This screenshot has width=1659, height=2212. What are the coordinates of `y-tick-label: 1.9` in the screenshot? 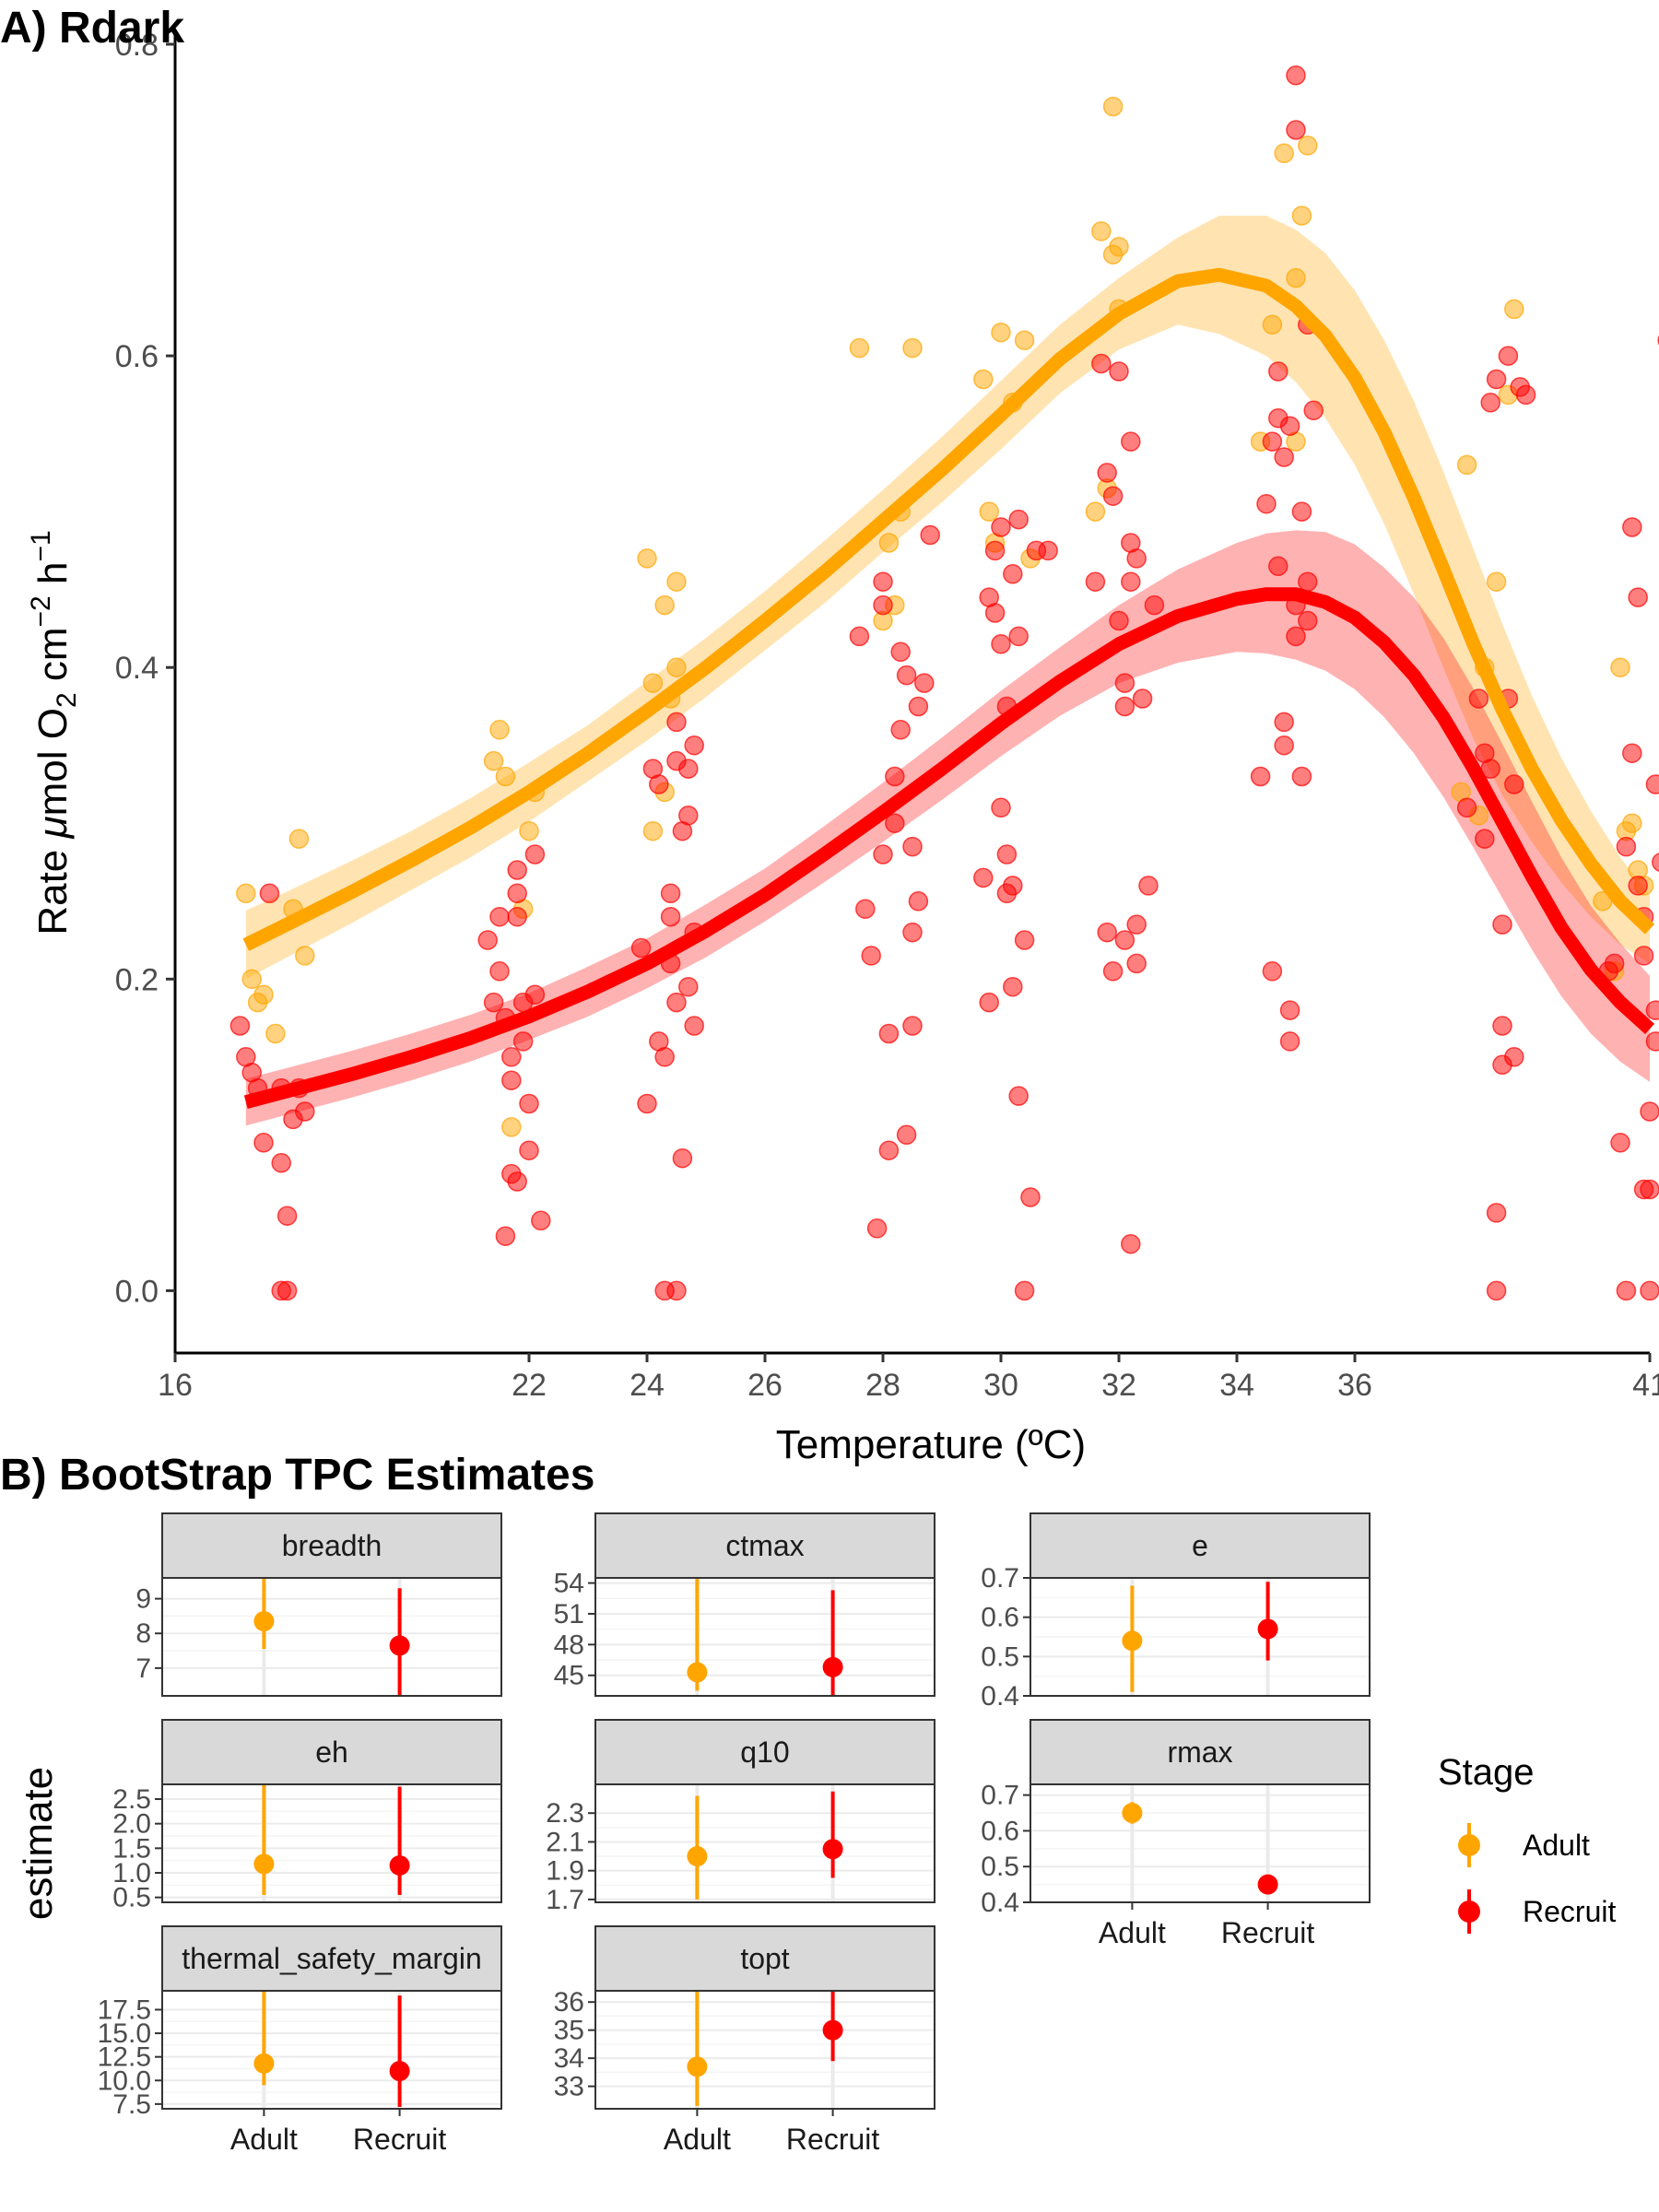 It's located at (565, 1871).